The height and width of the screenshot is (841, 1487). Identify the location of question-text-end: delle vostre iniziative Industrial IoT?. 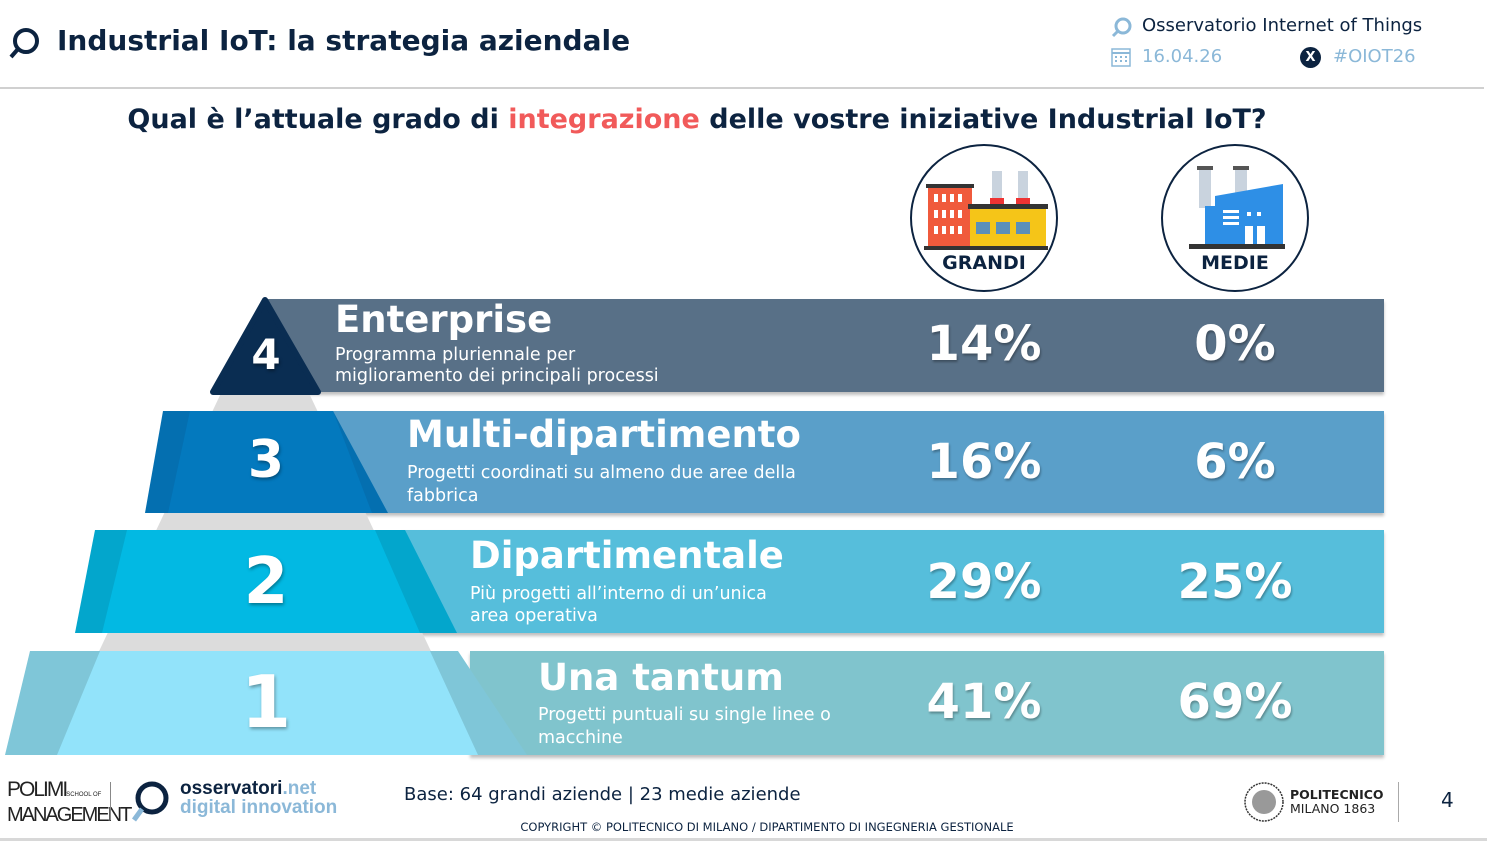
(983, 119).